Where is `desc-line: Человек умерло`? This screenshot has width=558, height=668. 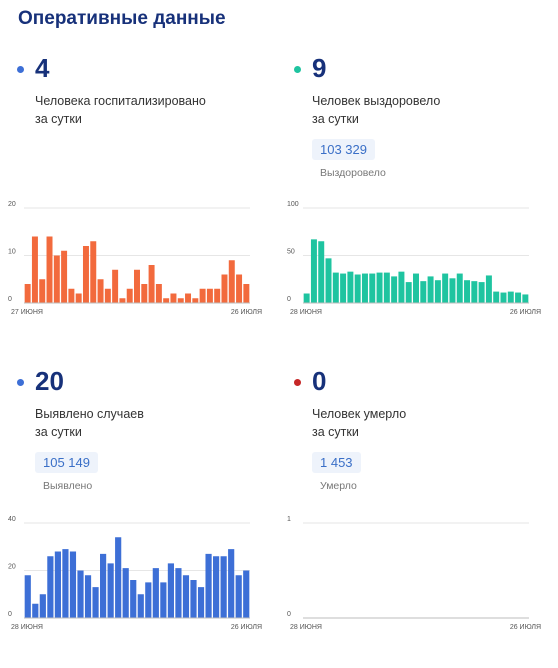 desc-line: Человек умерло is located at coordinates (359, 414).